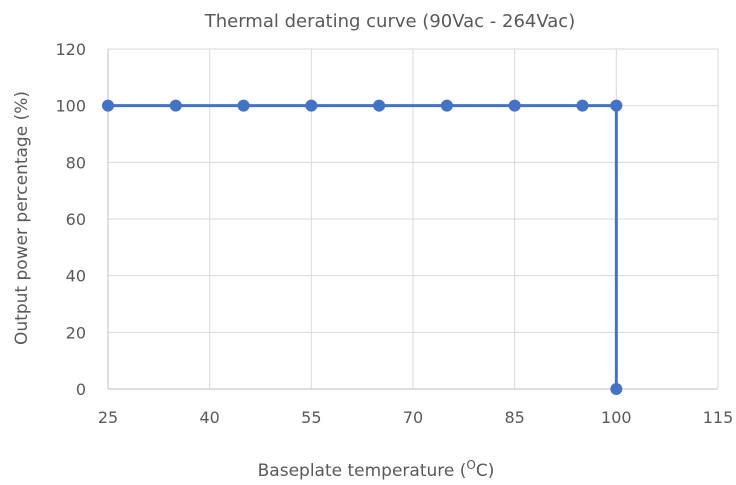 The width and height of the screenshot is (736, 485). I want to click on y-tick-labels: 0 20 40 60 80 100 120, so click(70, 219).